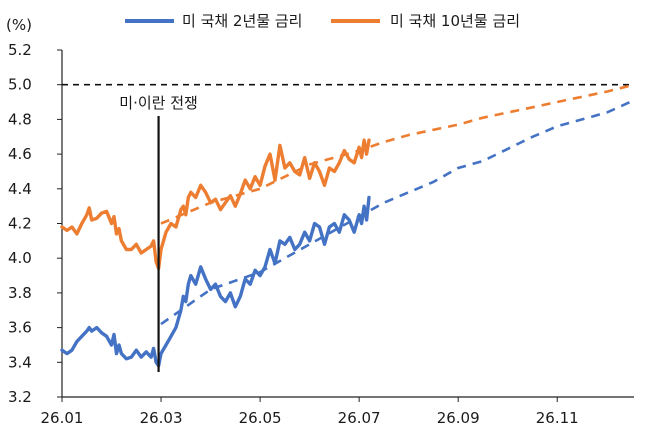 This screenshot has height=446, width=651. What do you see at coordinates (20, 119) in the screenshot?
I see `y-tick-label: 4.8` at bounding box center [20, 119].